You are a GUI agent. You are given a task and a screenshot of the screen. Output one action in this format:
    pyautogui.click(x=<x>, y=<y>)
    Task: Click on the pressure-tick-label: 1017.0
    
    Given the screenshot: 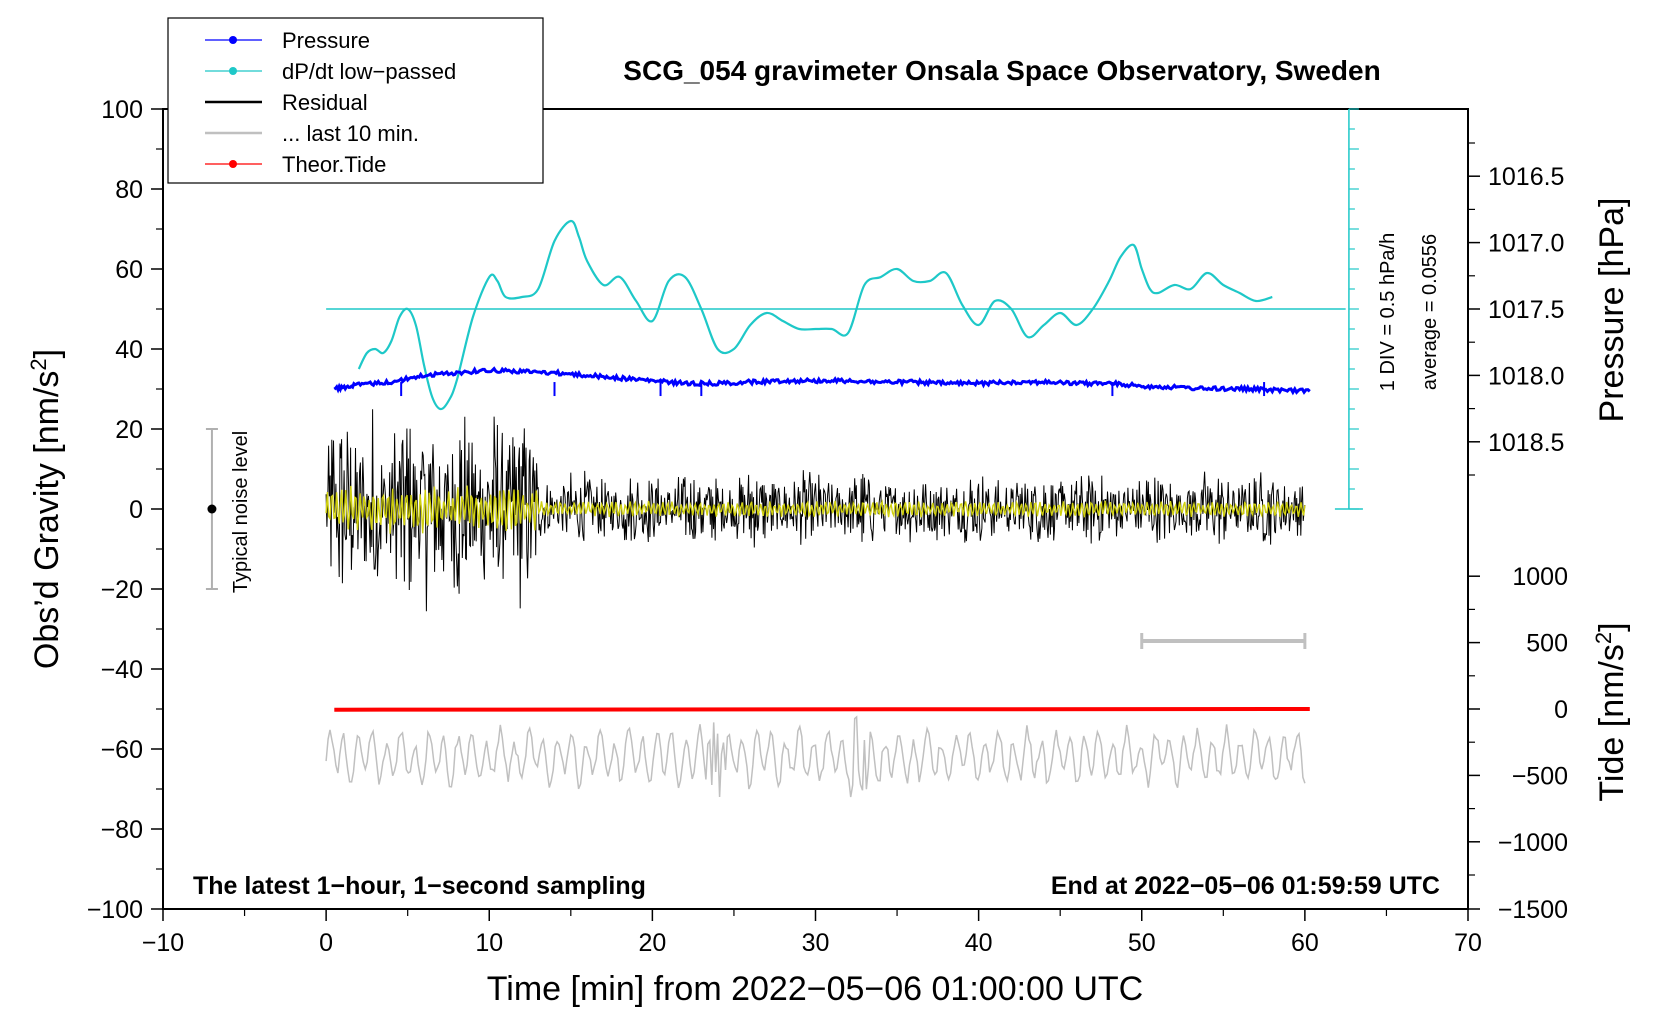 What is the action you would take?
    pyautogui.click(x=1526, y=244)
    